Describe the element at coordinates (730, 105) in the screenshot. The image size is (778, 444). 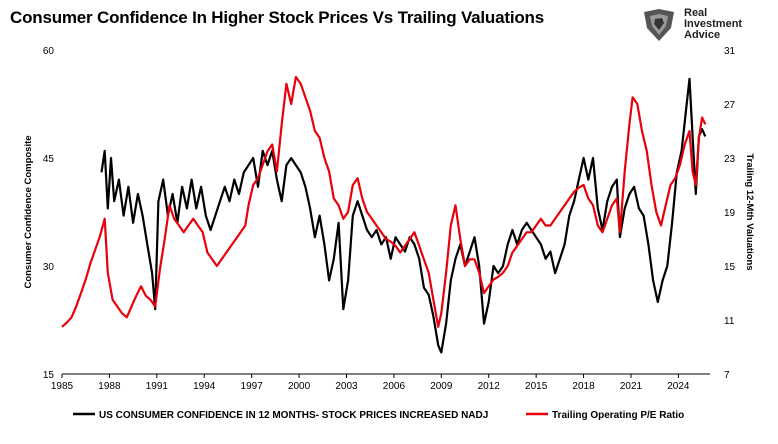
I see `y-right-tick-label: 27` at that location.